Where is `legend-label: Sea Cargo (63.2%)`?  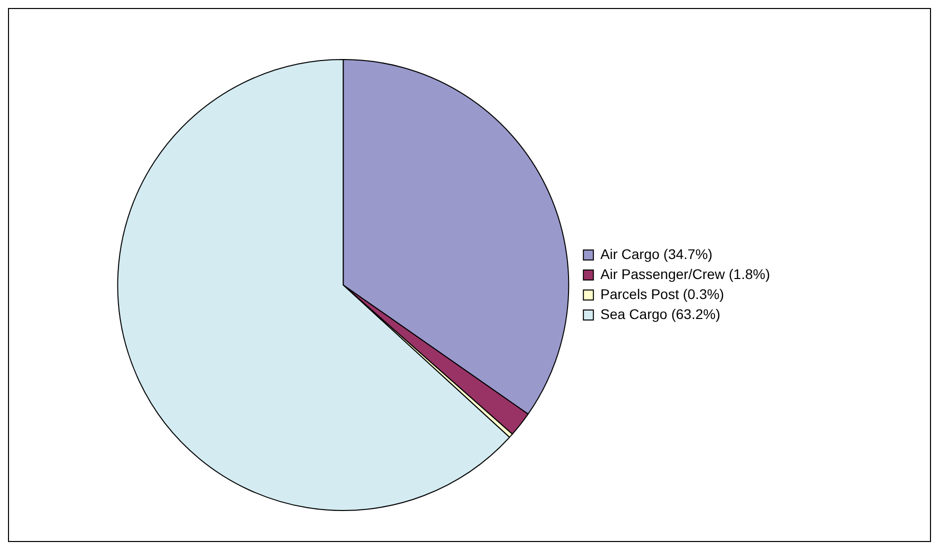
legend-label: Sea Cargo (63.2%) is located at coordinates (660, 314).